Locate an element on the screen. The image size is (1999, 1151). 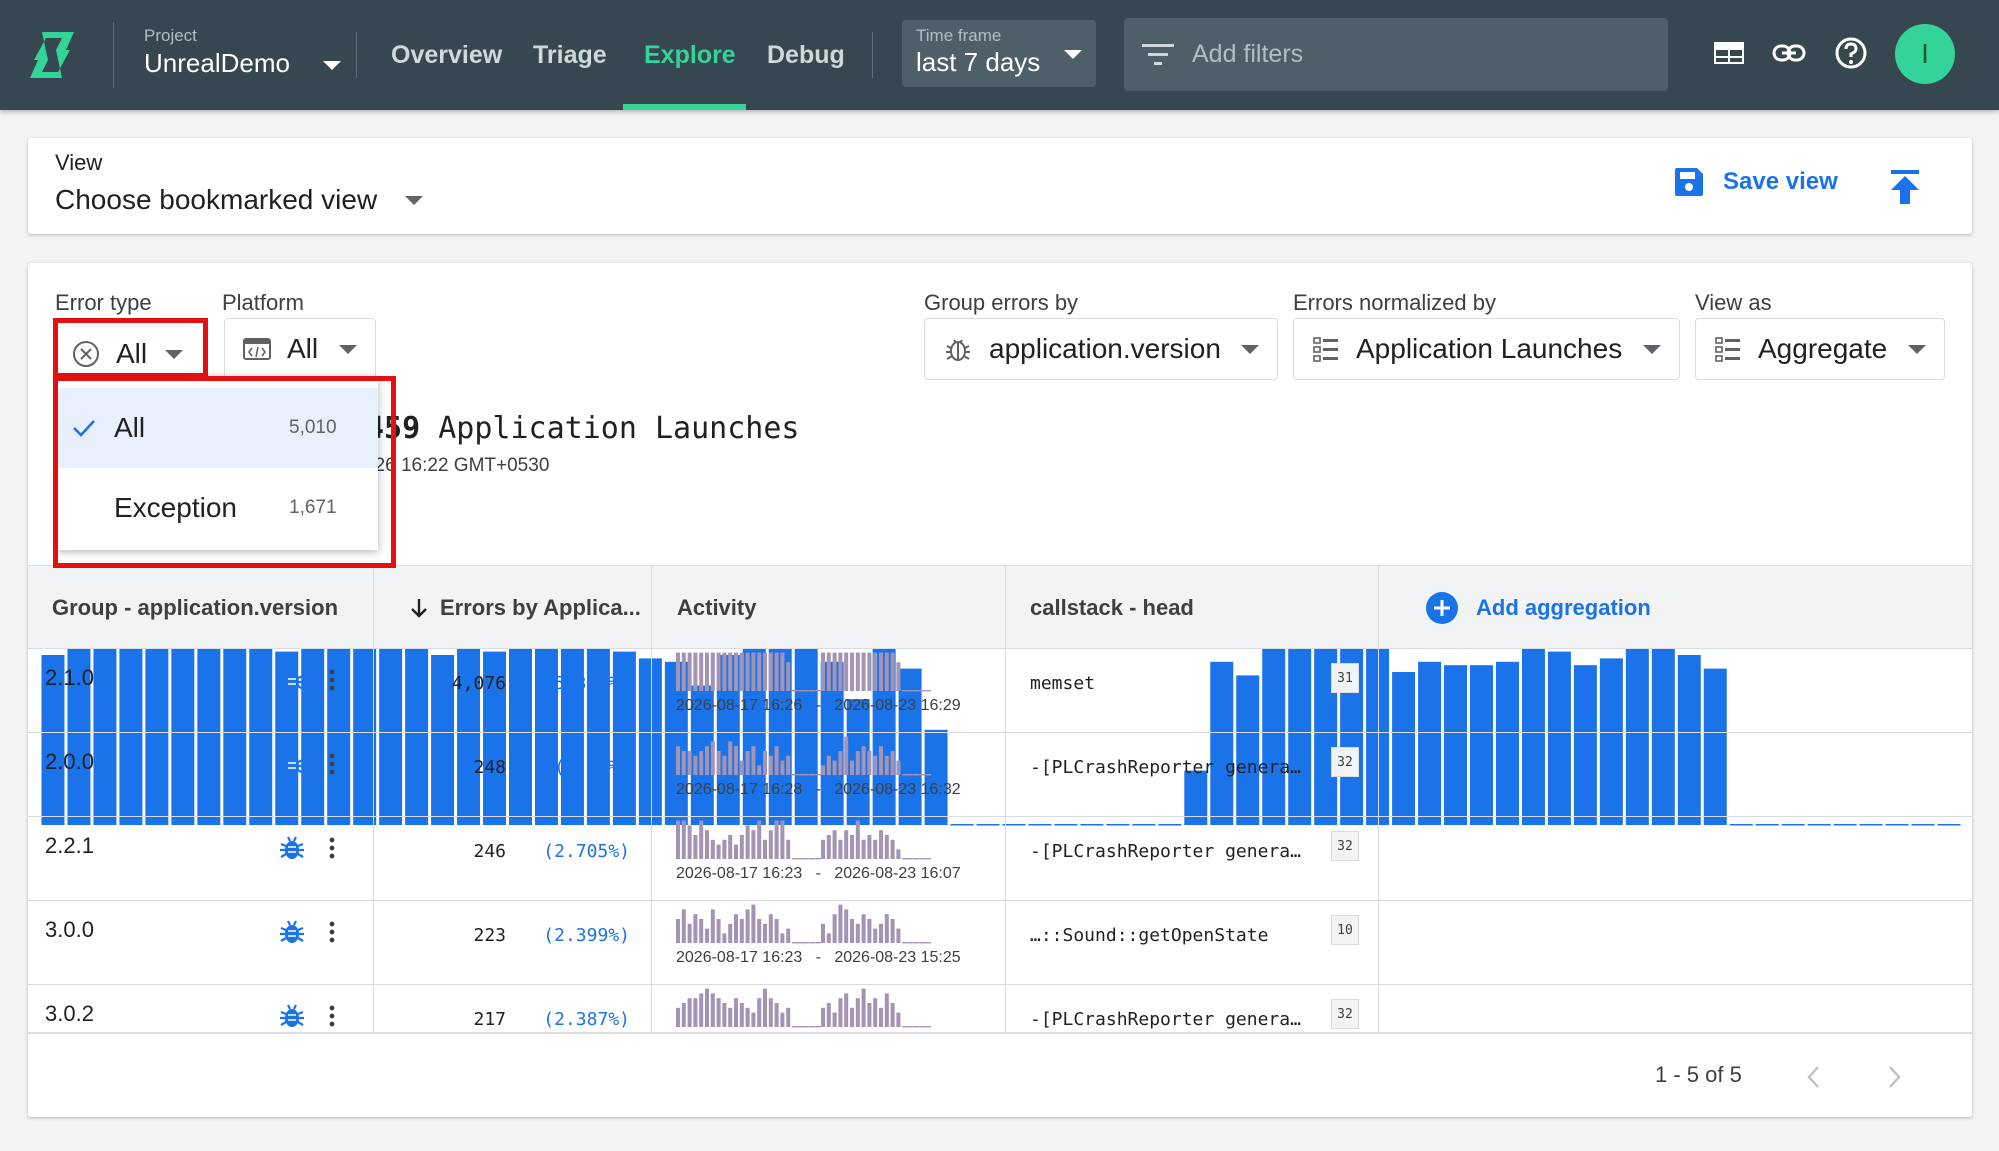
app-logo-icon is located at coordinates (52, 55).